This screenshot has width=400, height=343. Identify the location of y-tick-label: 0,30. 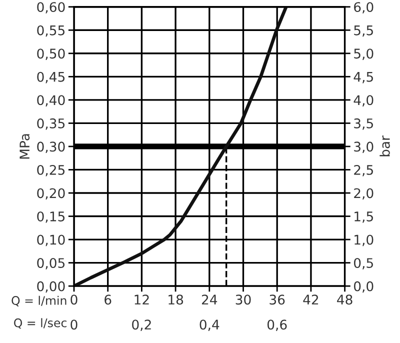
(51, 148).